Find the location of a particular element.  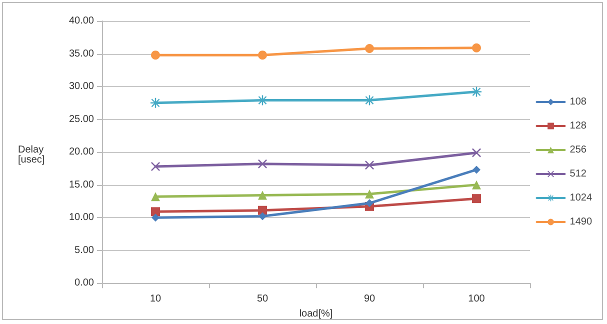

y-axis-title: Delay [usec] is located at coordinates (31, 155).